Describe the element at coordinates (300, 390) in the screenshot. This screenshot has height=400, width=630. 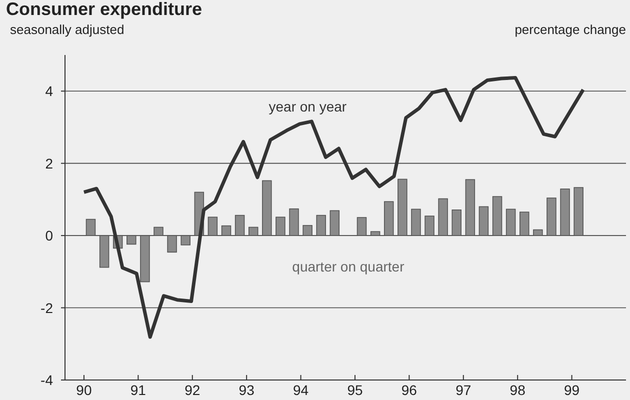
I see `x-tick-label: 94` at that location.